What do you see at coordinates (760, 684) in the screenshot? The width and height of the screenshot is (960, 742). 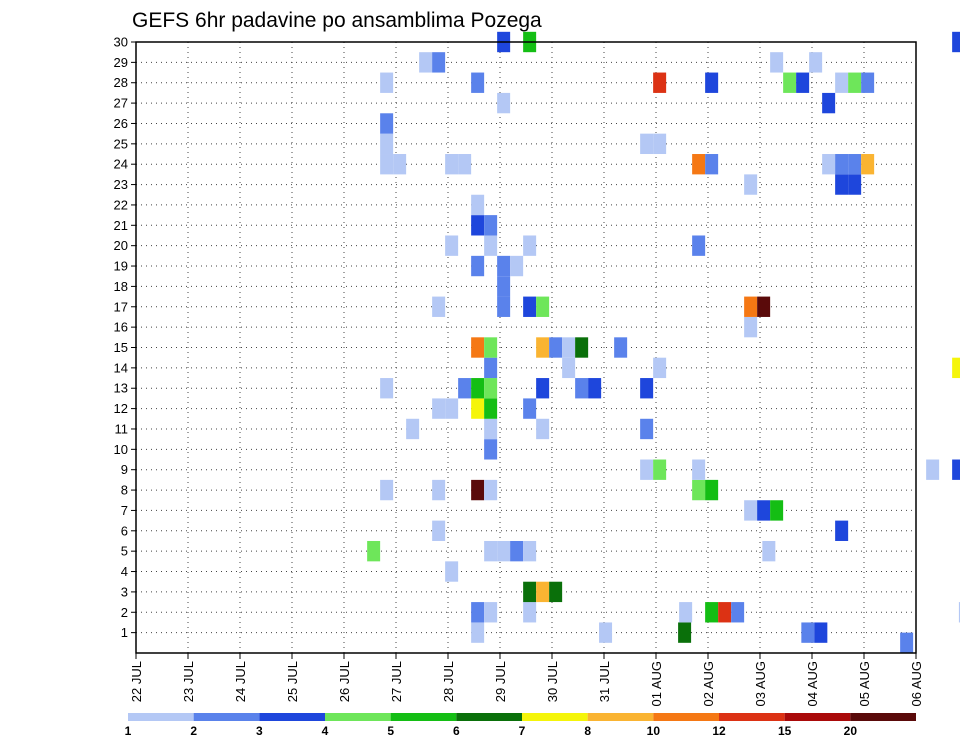 I see `x-tick-label: 03 AUG` at bounding box center [760, 684].